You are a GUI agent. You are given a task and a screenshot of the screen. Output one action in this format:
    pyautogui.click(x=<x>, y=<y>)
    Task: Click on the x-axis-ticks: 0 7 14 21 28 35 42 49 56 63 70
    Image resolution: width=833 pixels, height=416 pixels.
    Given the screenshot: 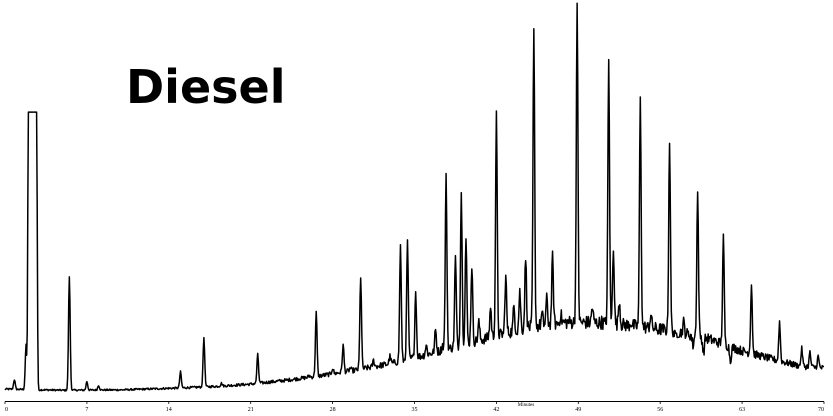 What is the action you would take?
    pyautogui.click(x=414, y=407)
    